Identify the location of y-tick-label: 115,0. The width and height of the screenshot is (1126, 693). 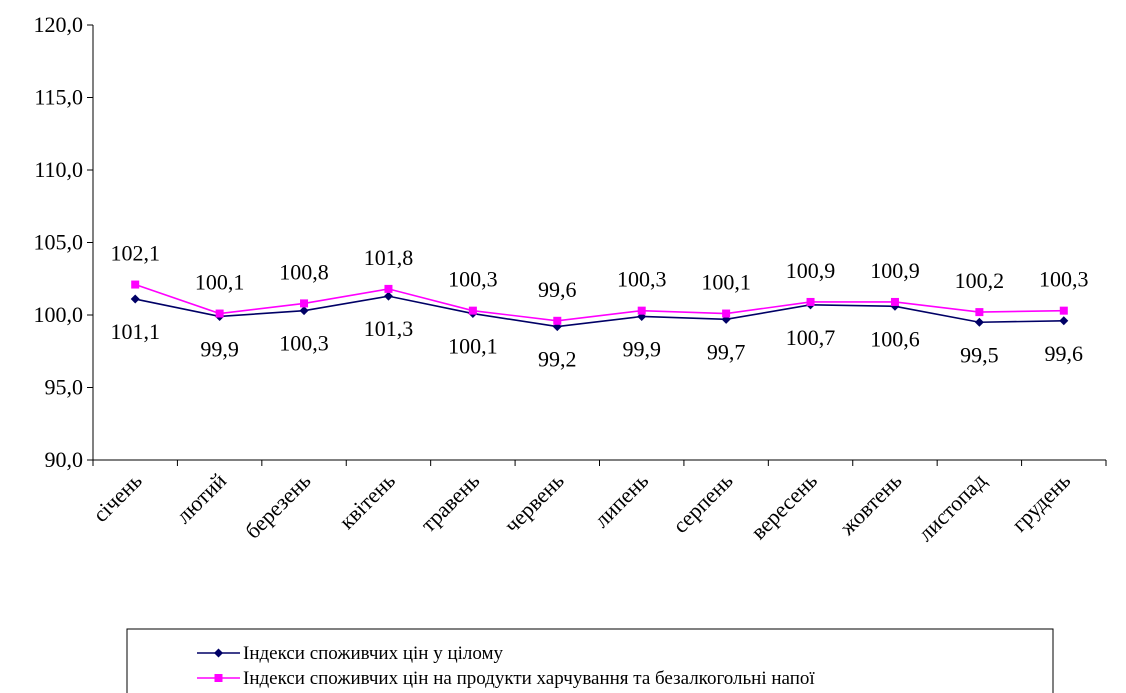
(58, 97).